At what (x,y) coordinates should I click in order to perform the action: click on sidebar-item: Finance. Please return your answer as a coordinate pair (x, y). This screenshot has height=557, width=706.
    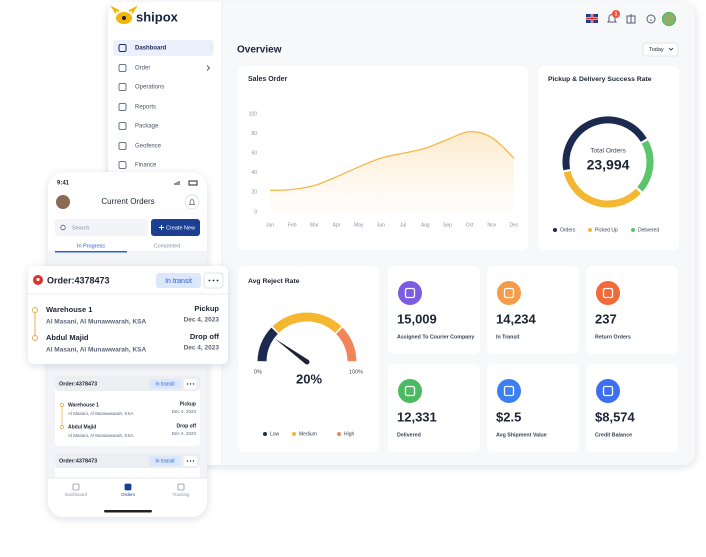
    Looking at the image, I should click on (137, 165).